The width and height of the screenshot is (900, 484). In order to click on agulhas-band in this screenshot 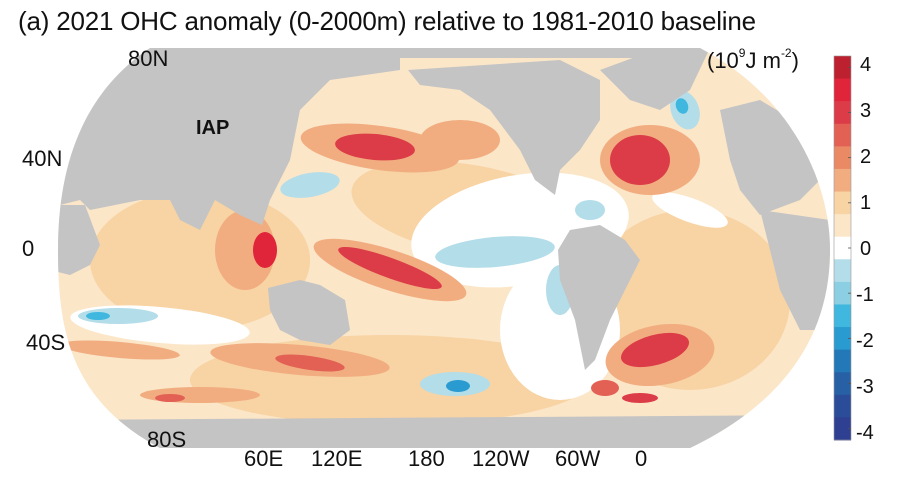, I will do `click(120, 350)`.